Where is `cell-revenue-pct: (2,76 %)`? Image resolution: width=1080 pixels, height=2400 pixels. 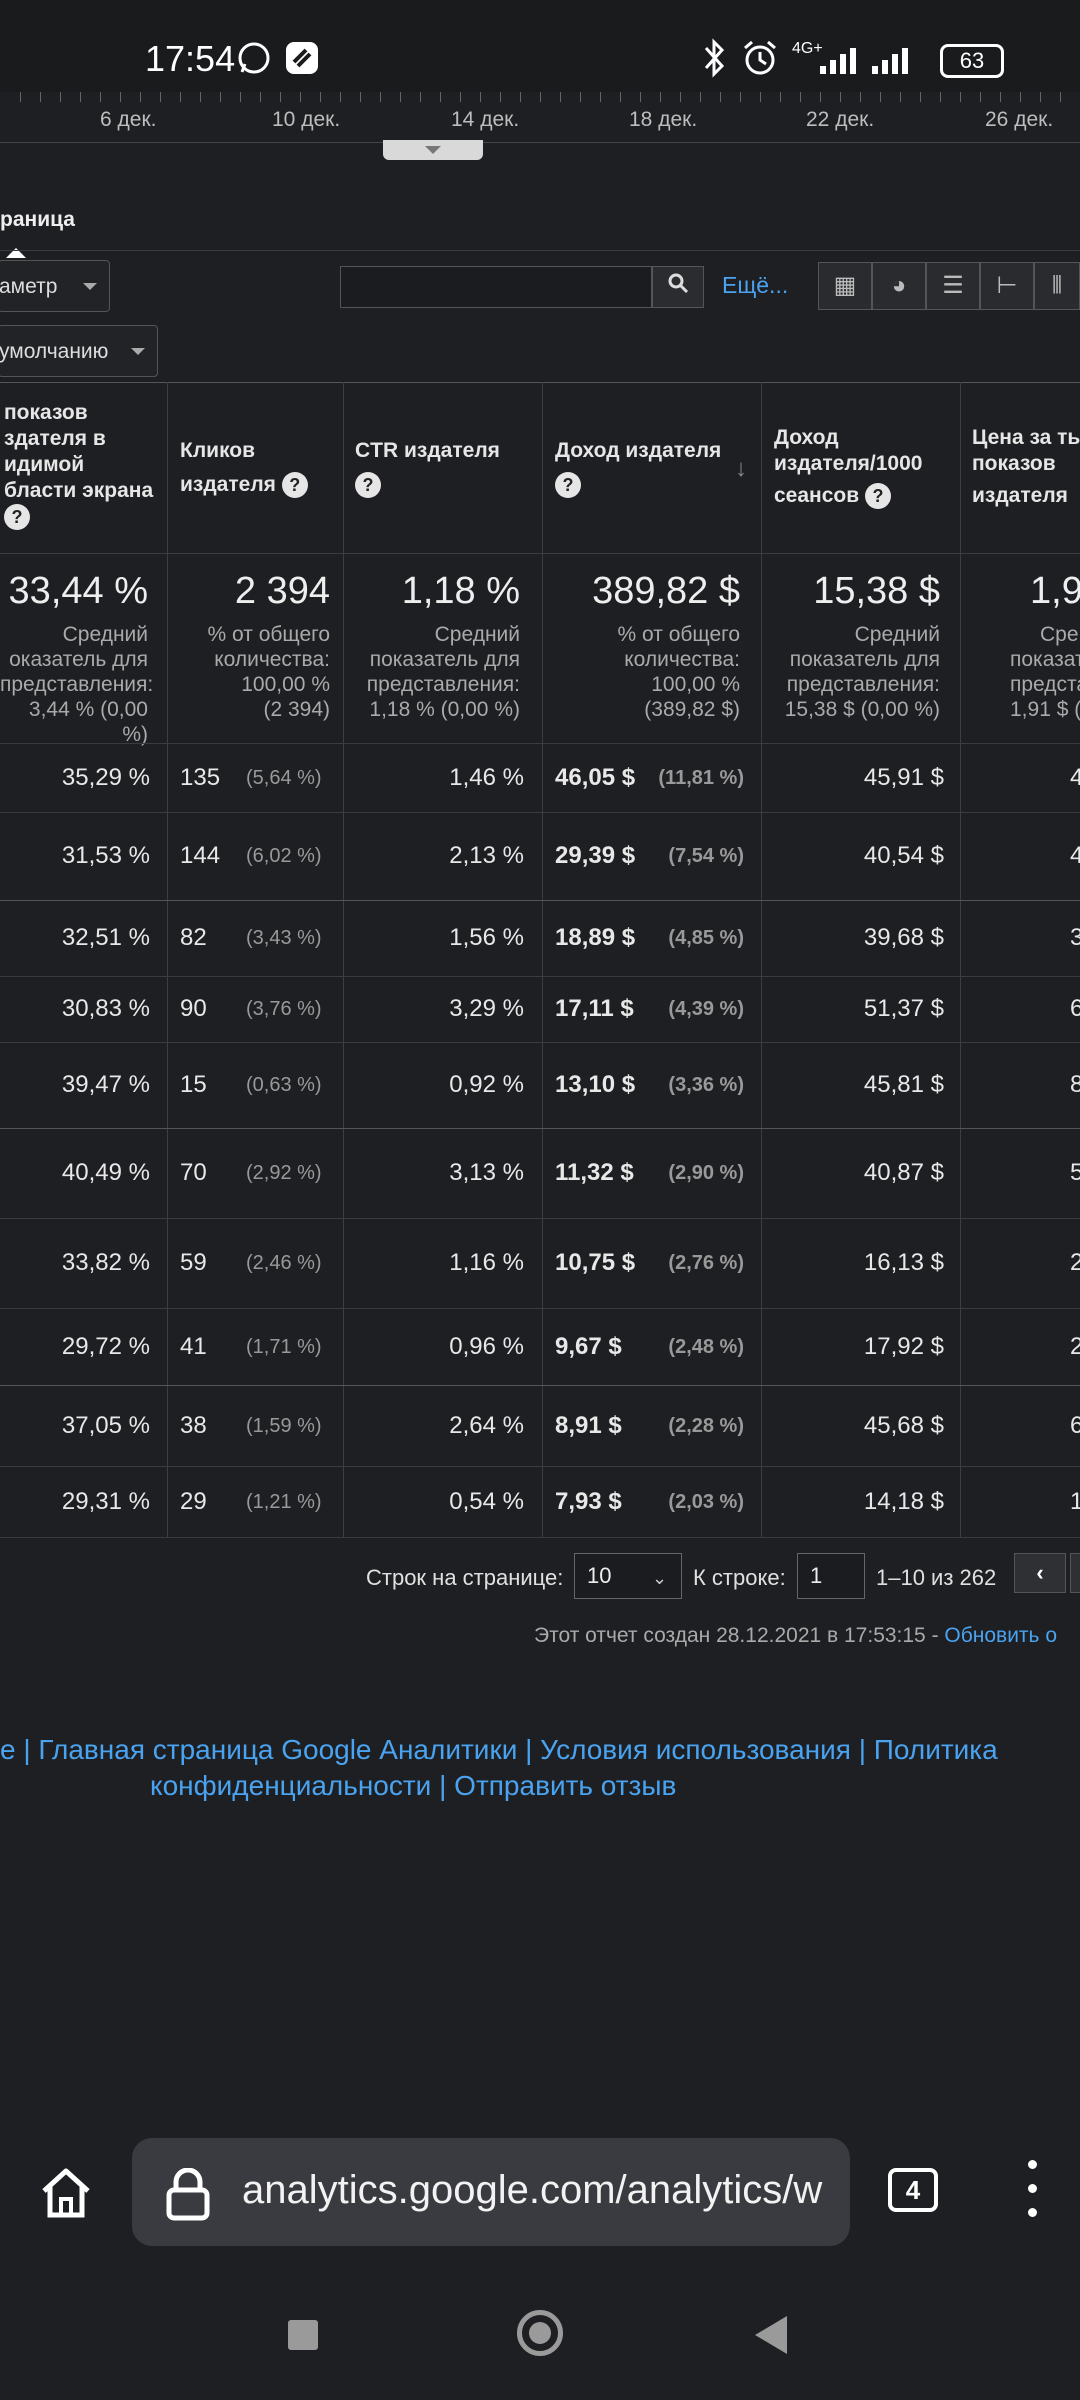 cell-revenue-pct: (2,76 %) is located at coordinates (706, 1263).